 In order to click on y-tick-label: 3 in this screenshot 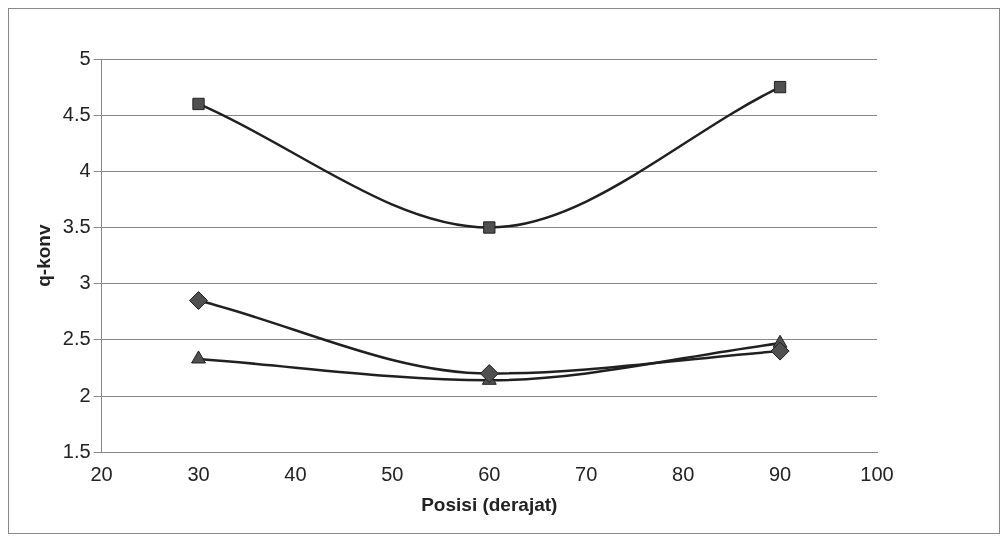, I will do `click(85, 282)`.